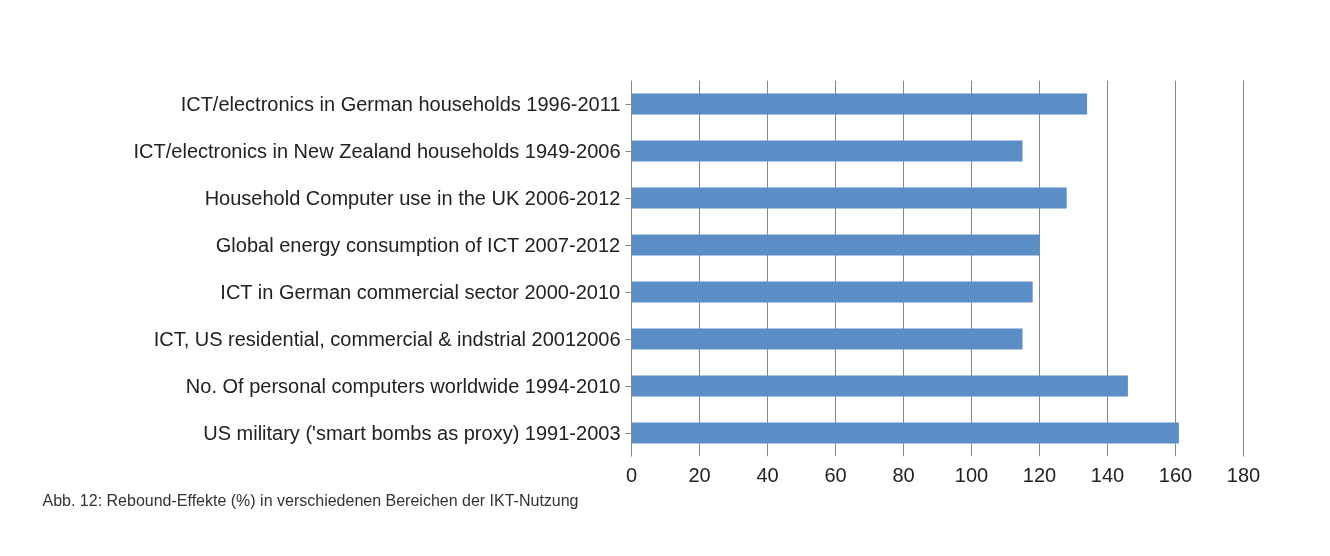 Image resolution: width=1330 pixels, height=556 pixels. I want to click on y-tick-label: US military ('smart bombs as proxy) 1991-2003, so click(412, 433).